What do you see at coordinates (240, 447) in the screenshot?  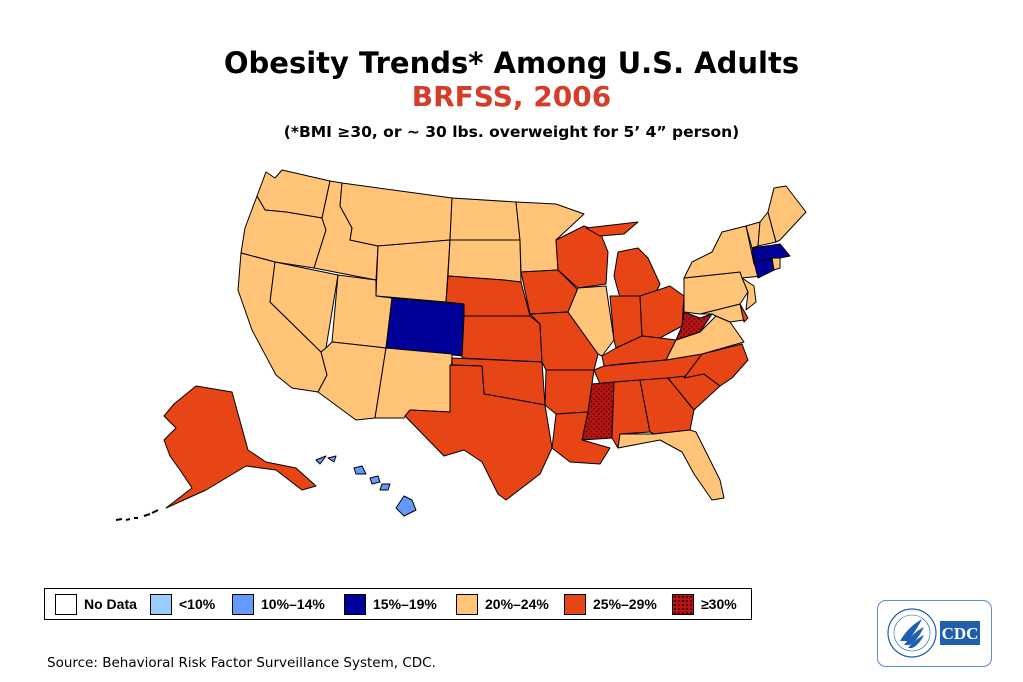 I see `state-ak` at bounding box center [240, 447].